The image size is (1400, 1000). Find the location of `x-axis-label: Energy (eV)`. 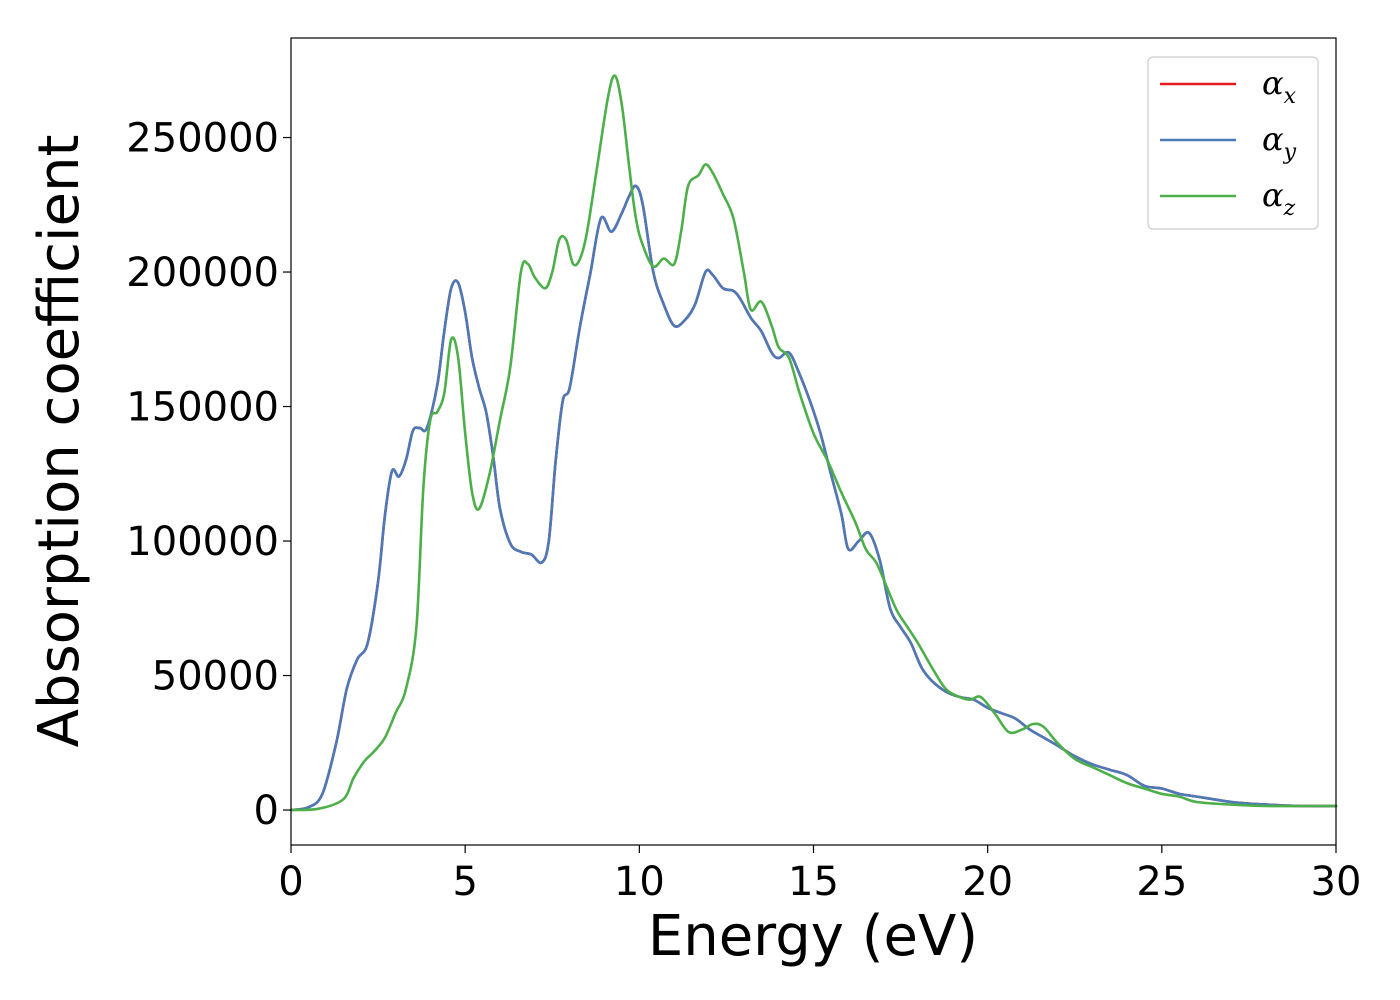

x-axis-label: Energy (eV) is located at coordinates (813, 936).